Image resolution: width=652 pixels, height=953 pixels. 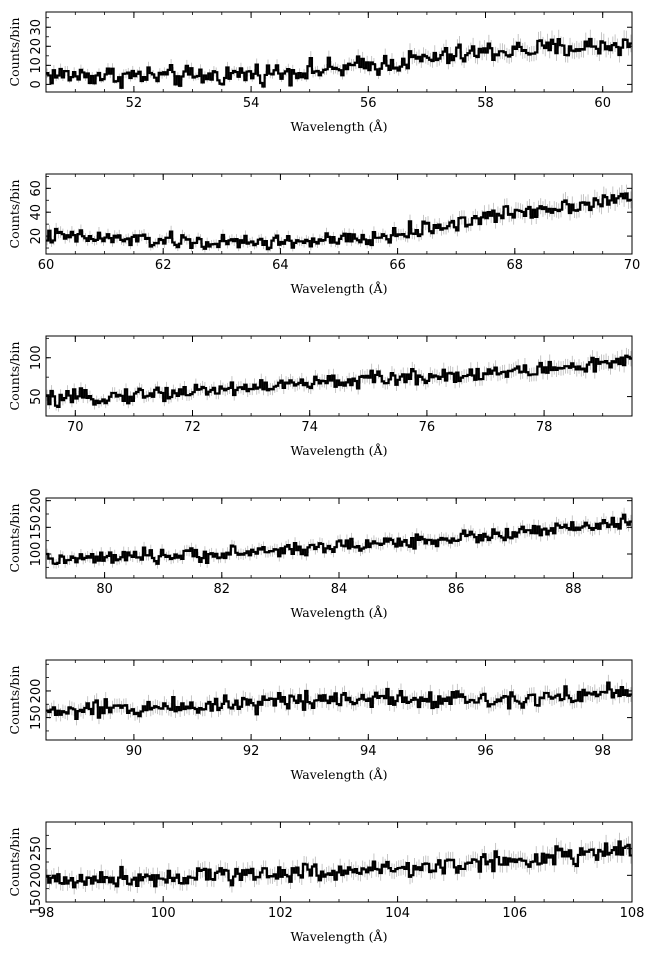 I want to click on x-tick-label: 104, so click(x=397, y=913).